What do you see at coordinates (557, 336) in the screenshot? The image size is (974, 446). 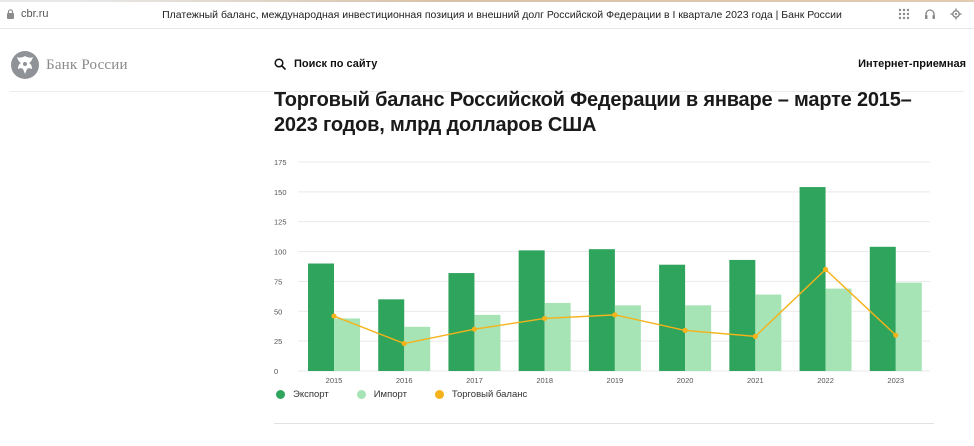 I see `bar-import-2018` at bounding box center [557, 336].